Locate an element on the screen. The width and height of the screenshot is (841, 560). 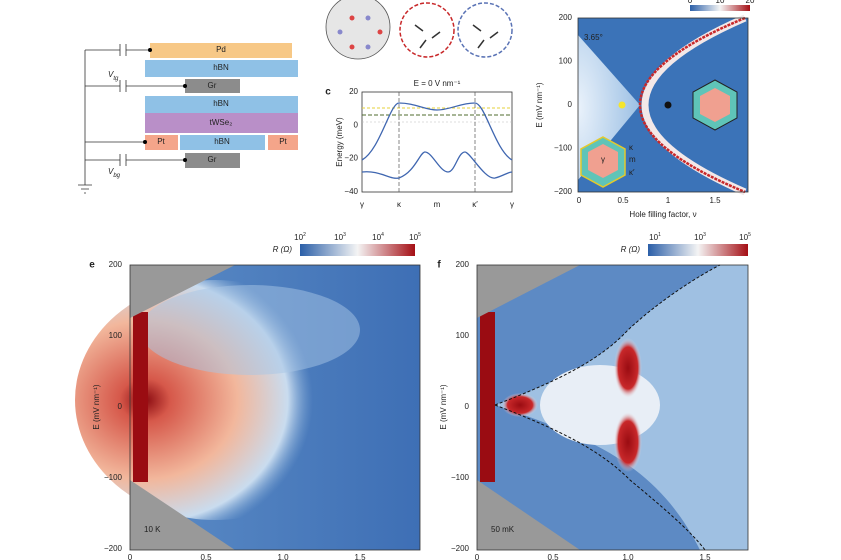
colorbar-tick-label: 10² is located at coordinates (300, 237).